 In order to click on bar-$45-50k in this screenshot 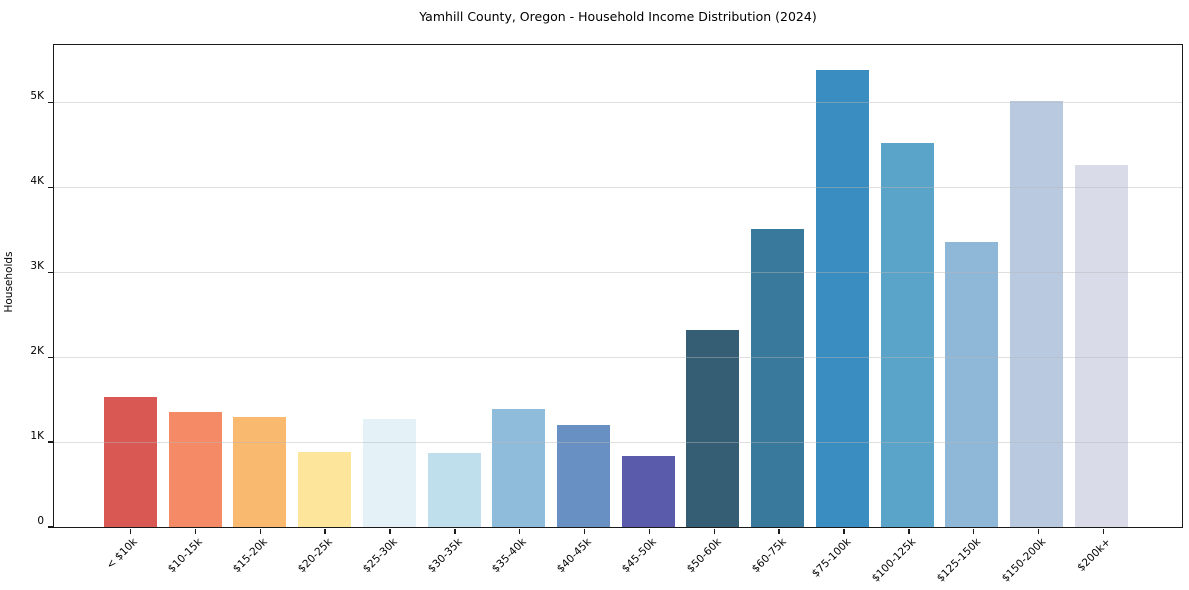, I will do `click(648, 491)`.